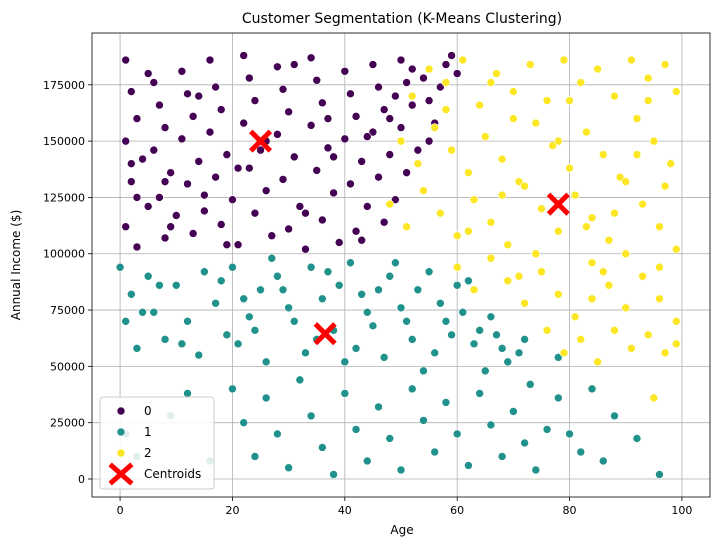 This screenshot has width=721, height=551. Describe the element at coordinates (148, 432) in the screenshot. I see `legend-label-cluster-1: 1` at that location.